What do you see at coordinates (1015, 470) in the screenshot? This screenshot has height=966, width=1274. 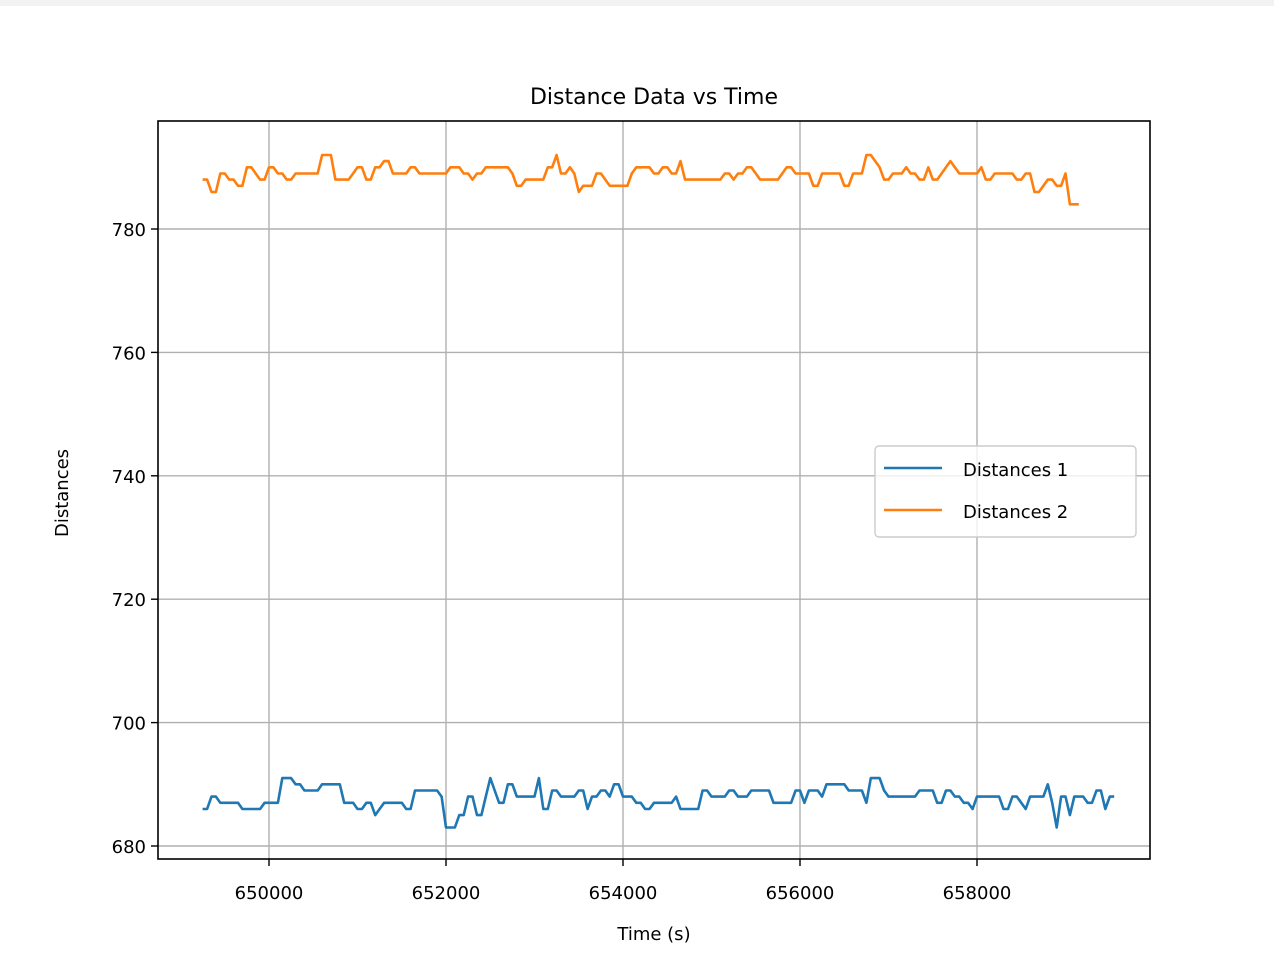 I see `legend-label-distances-1: Distances 1` at bounding box center [1015, 470].